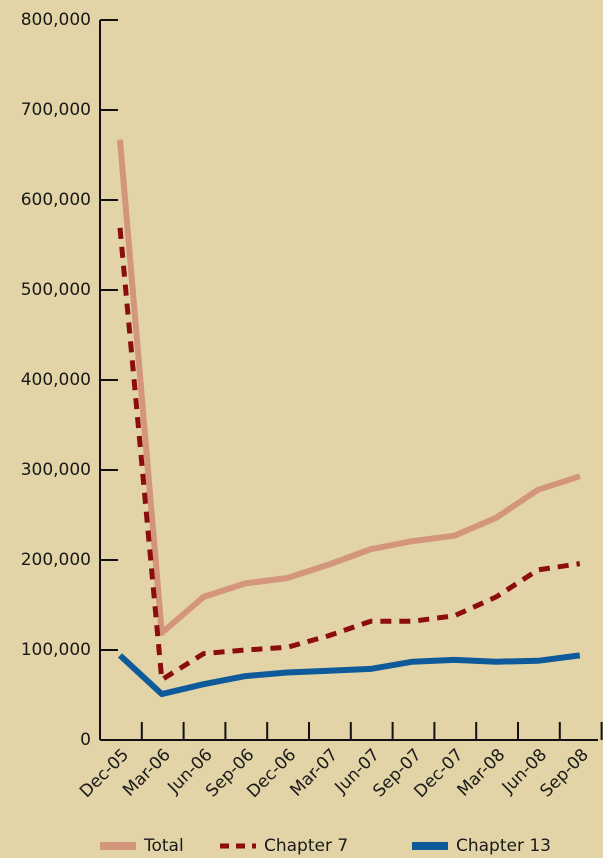 This screenshot has width=603, height=858. What do you see at coordinates (163, 846) in the screenshot?
I see `legend-label: Total` at bounding box center [163, 846].